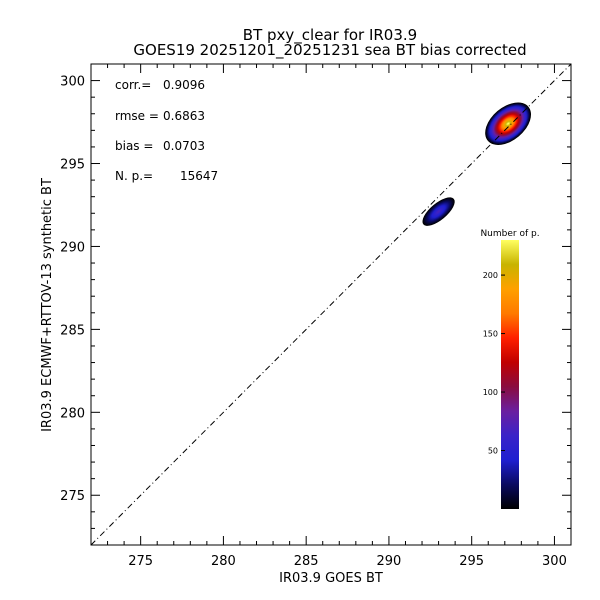  I want to click on x-tick-label: 275, so click(140, 561).